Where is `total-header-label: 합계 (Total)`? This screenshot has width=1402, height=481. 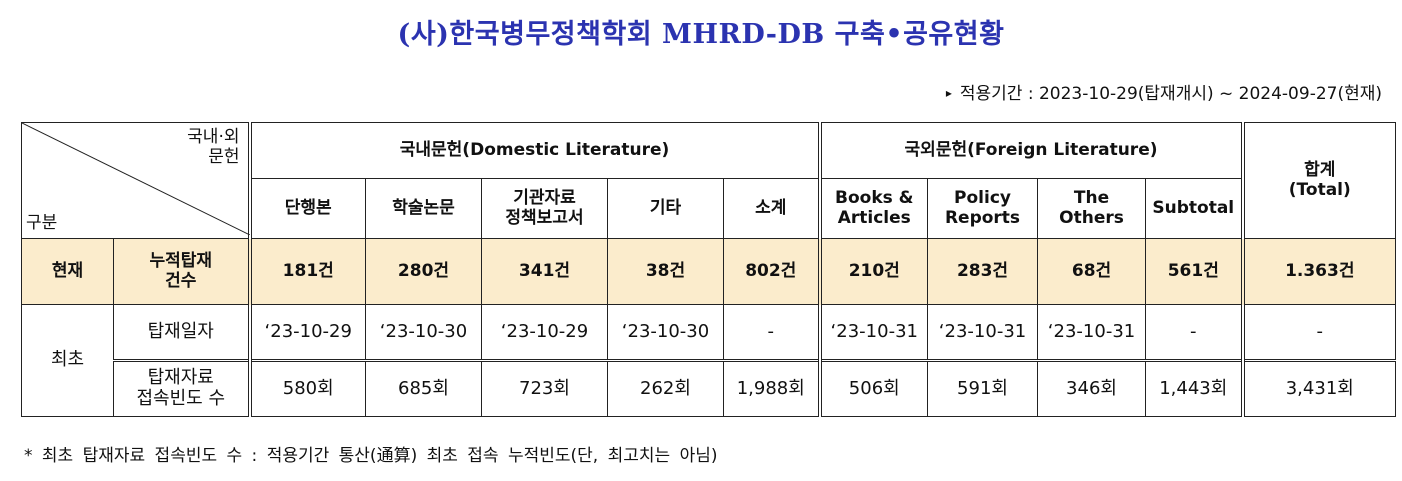 total-header-label: 합계 (Total) is located at coordinates (1319, 179).